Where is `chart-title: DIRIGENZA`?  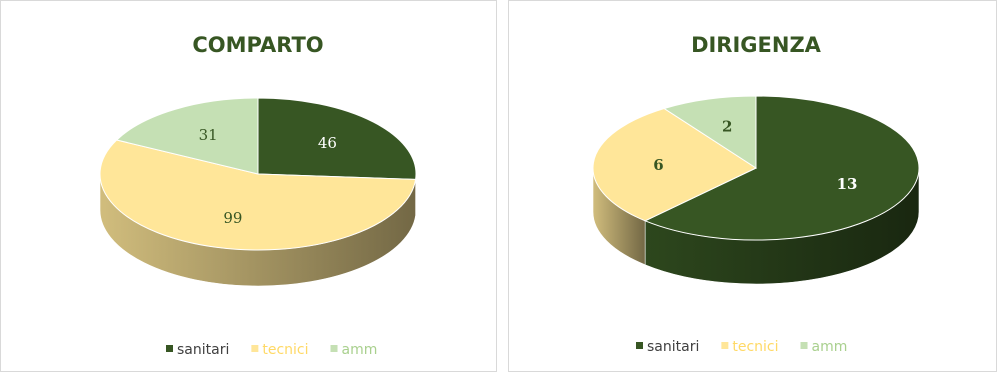 chart-title: DIRIGENZA is located at coordinates (756, 45).